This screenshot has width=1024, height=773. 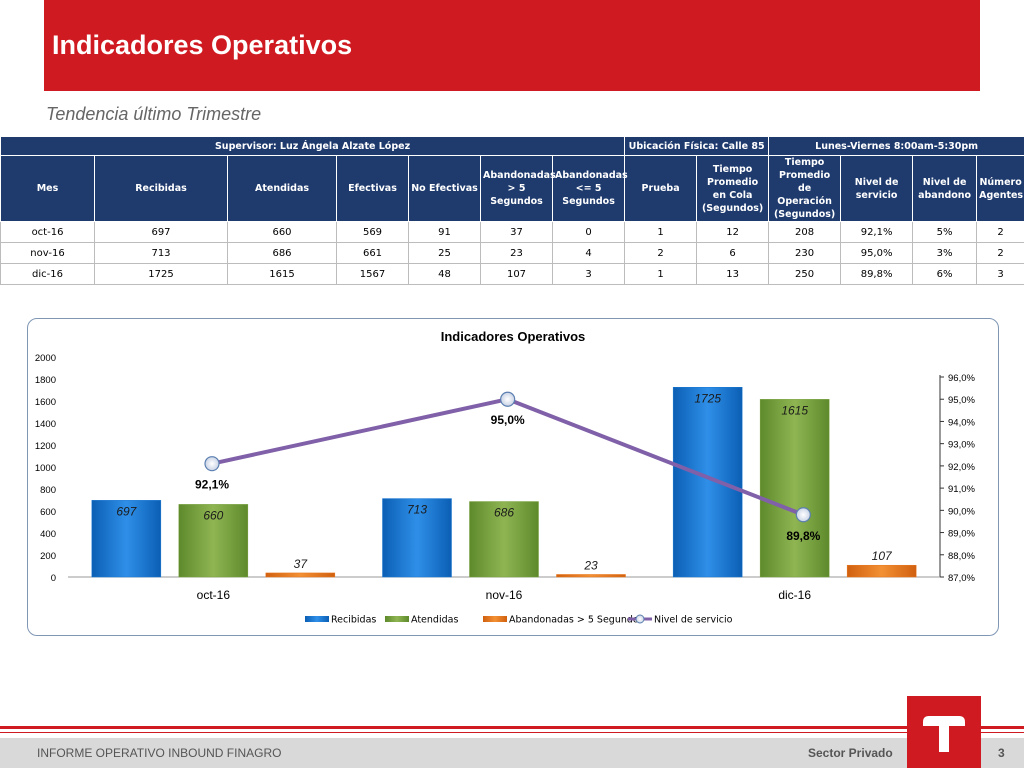 What do you see at coordinates (961, 489) in the screenshot?
I see `y2-tick-label: 91,0%` at bounding box center [961, 489].